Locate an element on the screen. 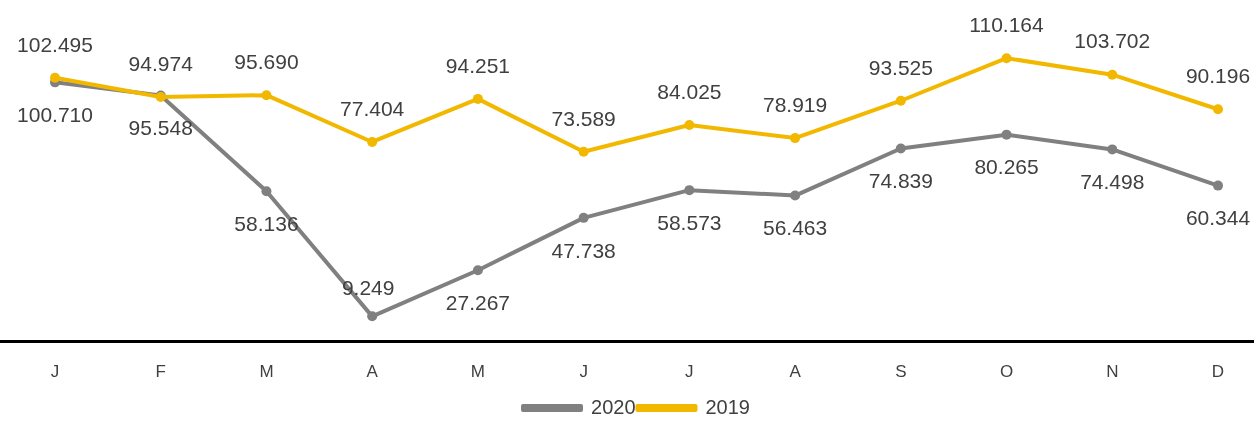  data-label: 78.919 is located at coordinates (795, 104).